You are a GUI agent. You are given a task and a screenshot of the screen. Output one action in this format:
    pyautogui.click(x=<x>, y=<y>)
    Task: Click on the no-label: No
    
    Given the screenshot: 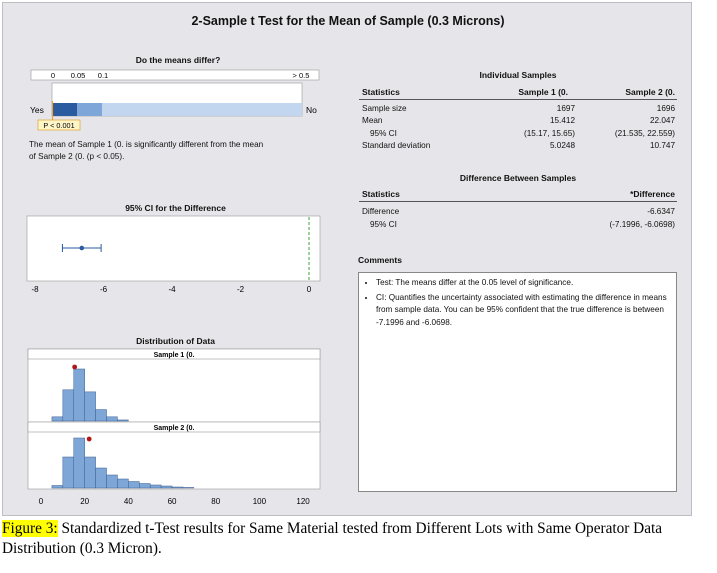 What is the action you would take?
    pyautogui.click(x=311, y=110)
    